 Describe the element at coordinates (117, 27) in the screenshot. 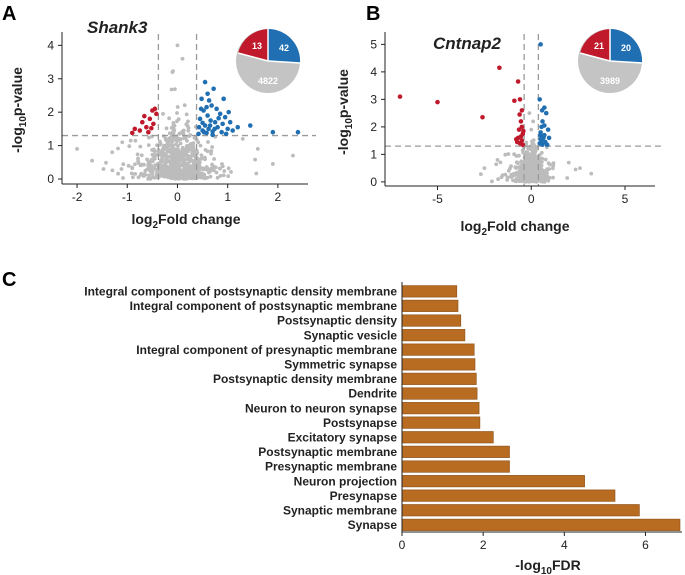

I see `chart-title-shank3: Shank3` at that location.